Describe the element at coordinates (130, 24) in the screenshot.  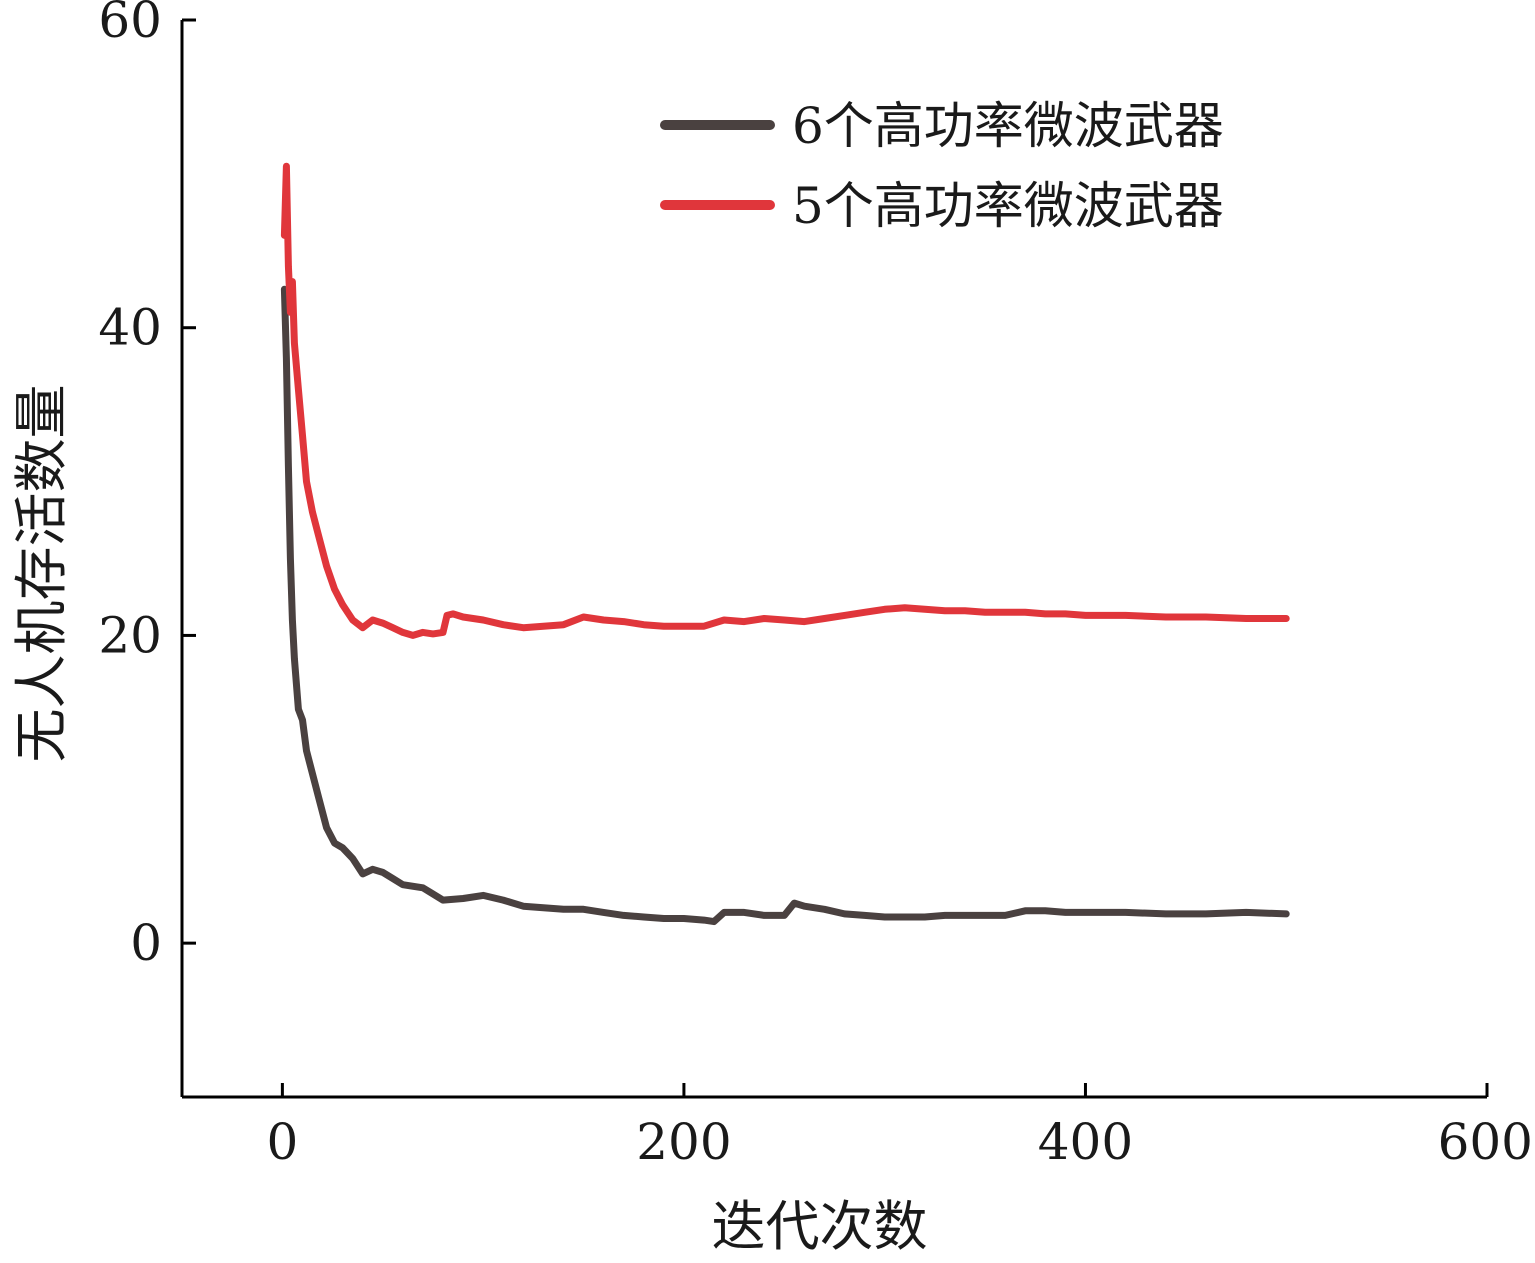
I see `y-tick-label: 60` at that location.